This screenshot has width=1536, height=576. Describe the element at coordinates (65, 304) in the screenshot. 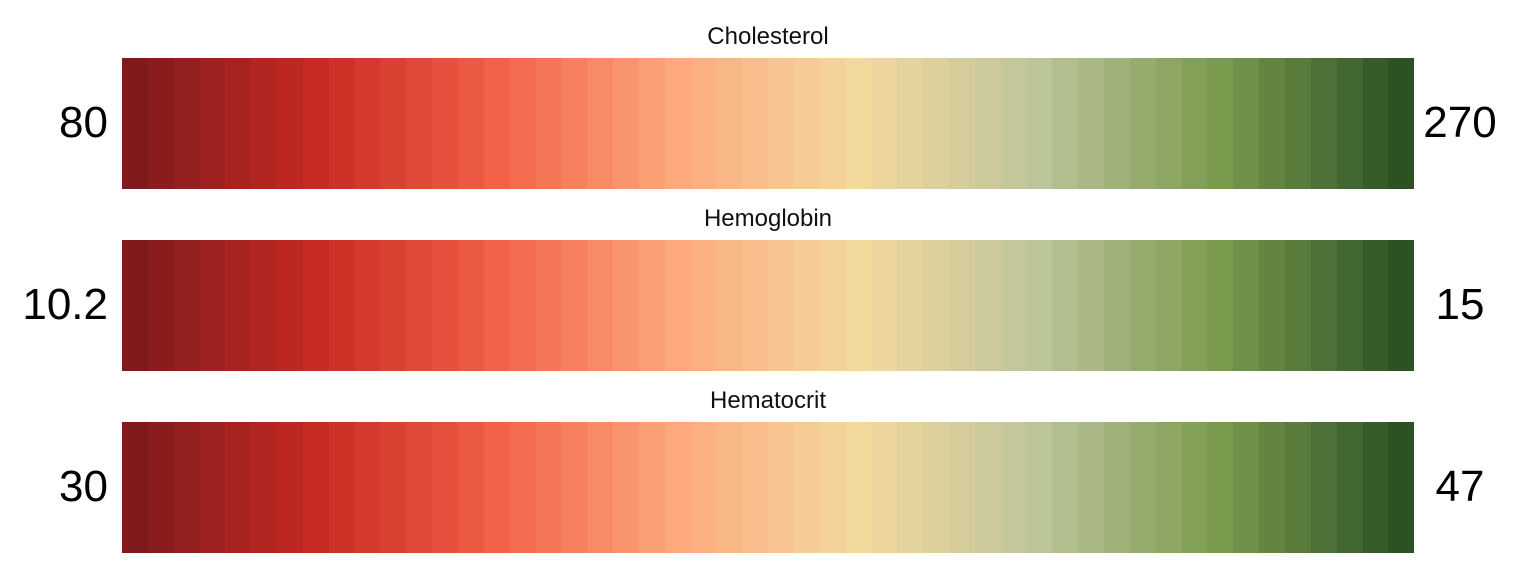

I see `scale-min-label: 10.2` at that location.